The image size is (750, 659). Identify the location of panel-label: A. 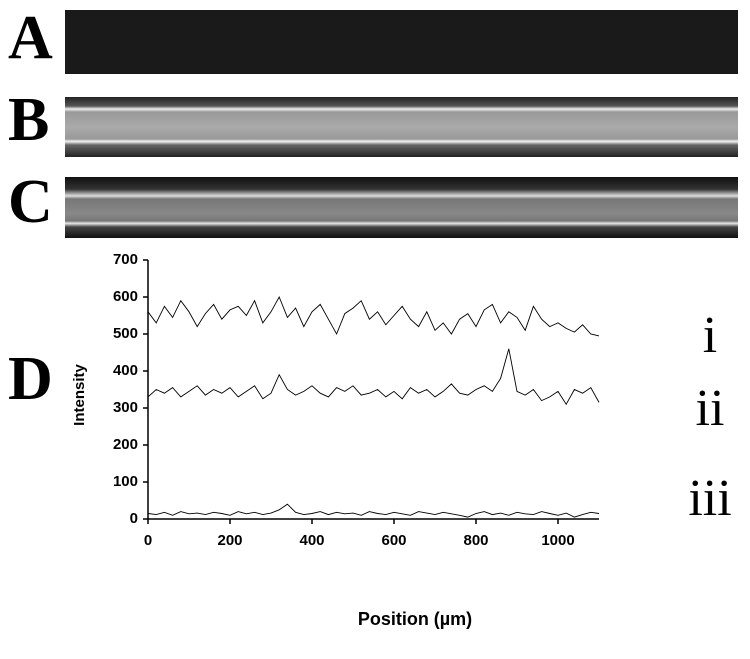
(30, 38).